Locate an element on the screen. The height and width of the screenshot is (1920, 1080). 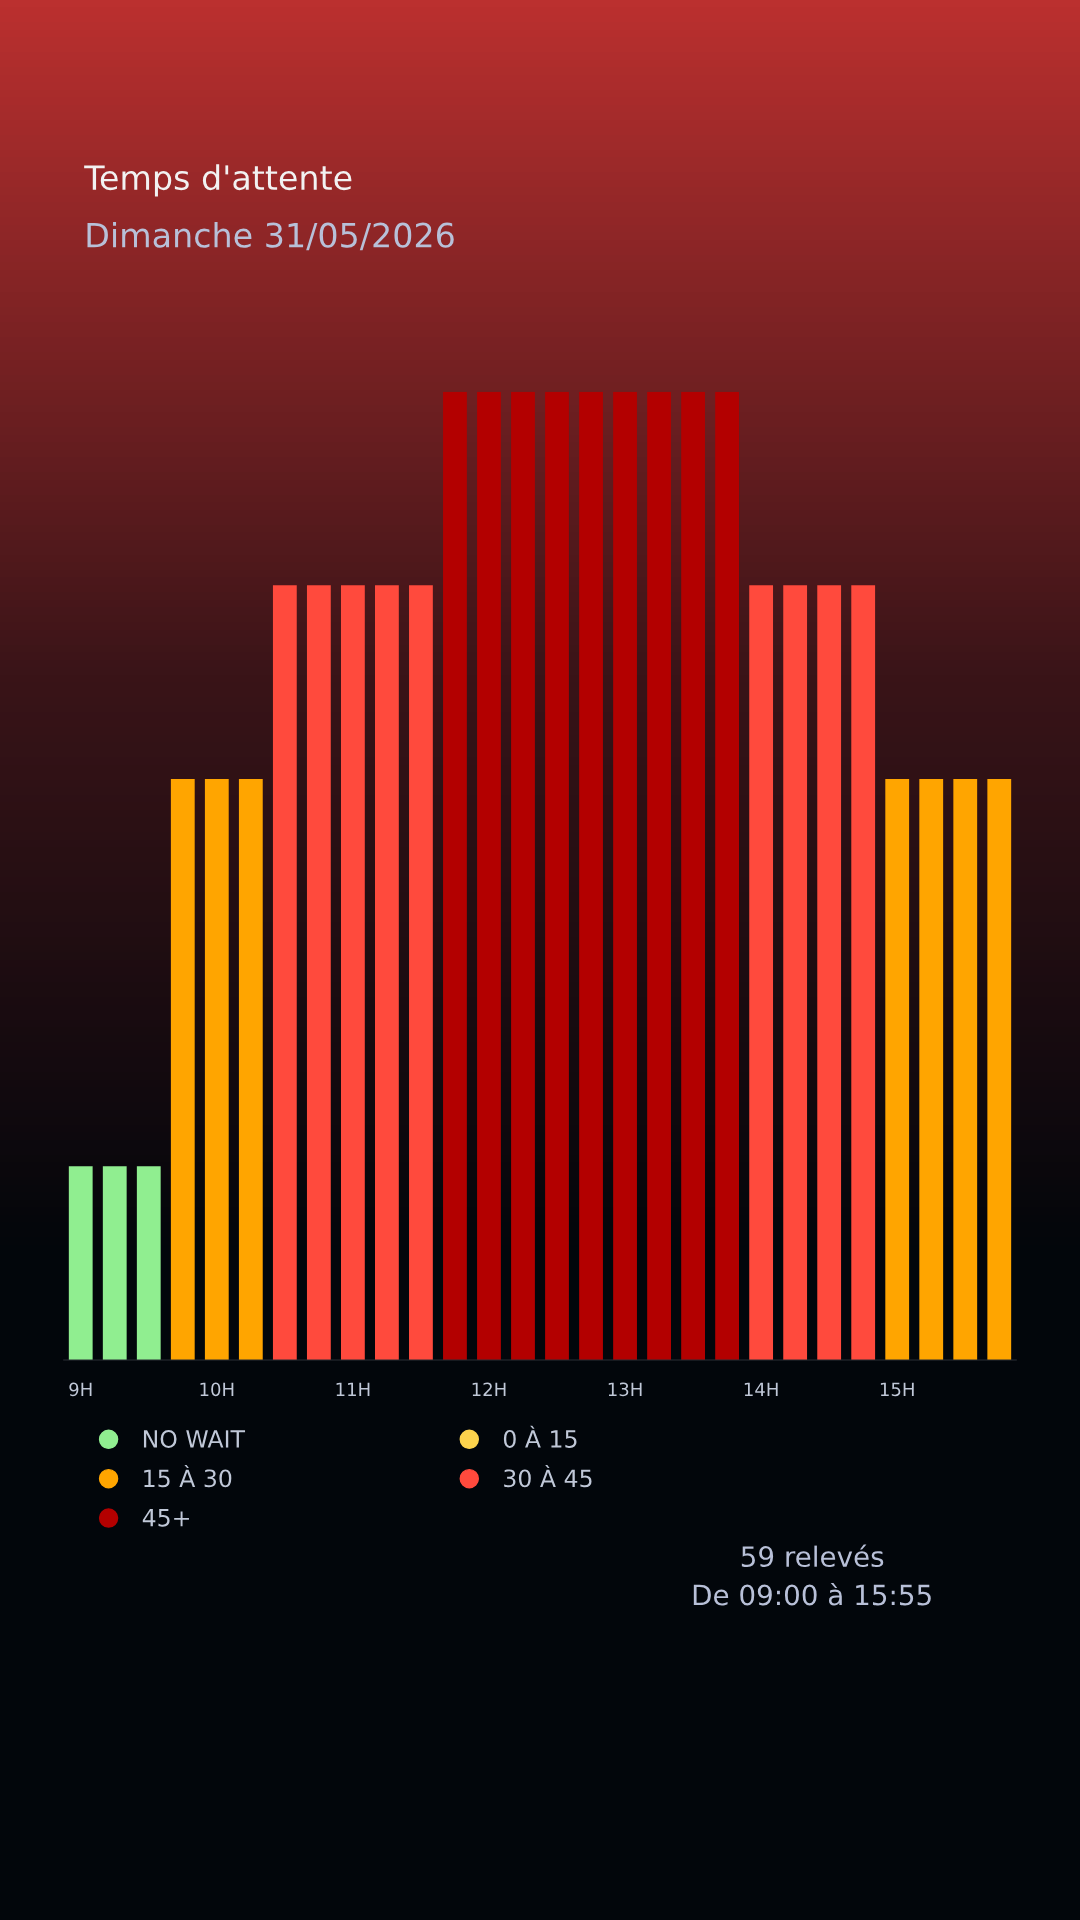
legend-label: 30 À 45 is located at coordinates (548, 1476).